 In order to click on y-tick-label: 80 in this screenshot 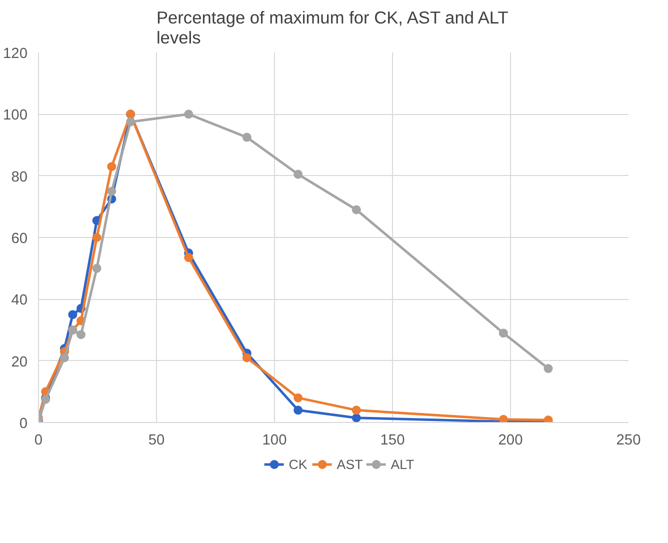, I will do `click(19, 177)`.